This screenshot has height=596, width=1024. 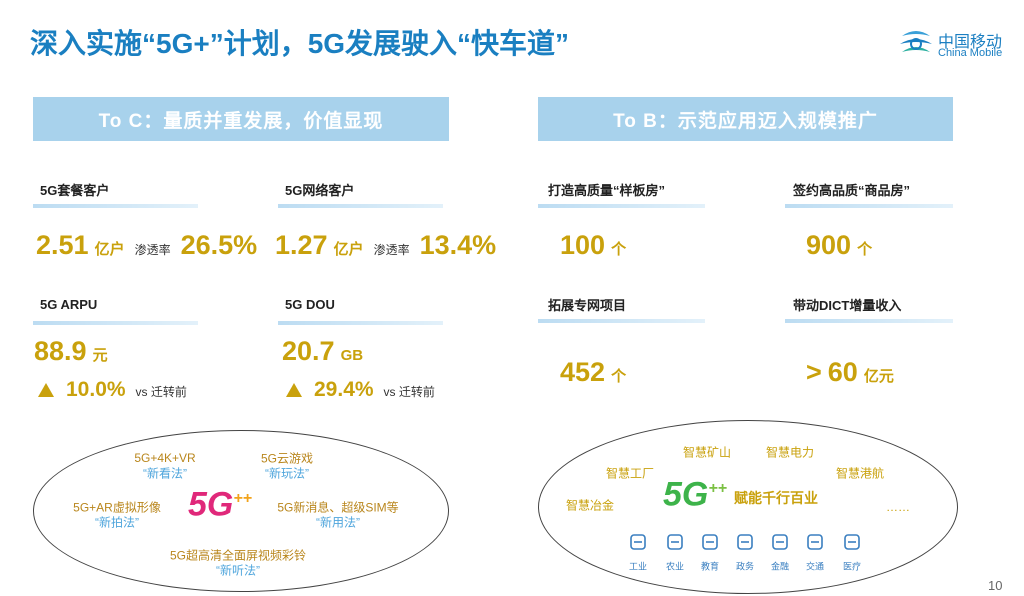 What do you see at coordinates (970, 53) in the screenshot?
I see `logo-en: China Mobile` at bounding box center [970, 53].